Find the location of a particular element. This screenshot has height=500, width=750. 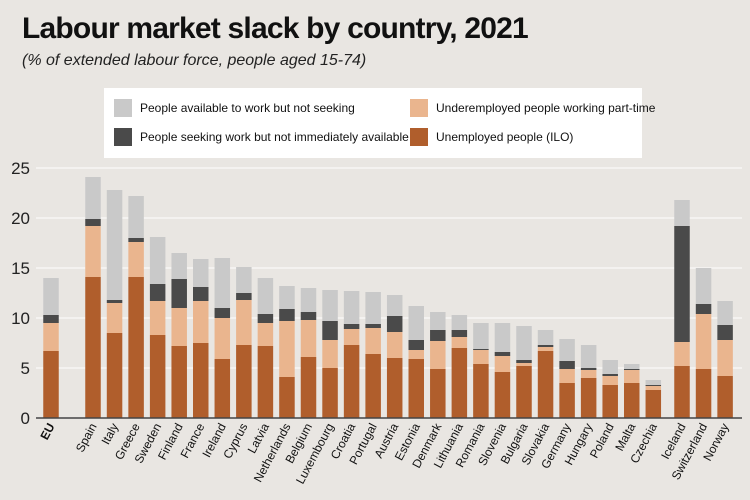

y-tick-label: 0 is located at coordinates (25, 418).